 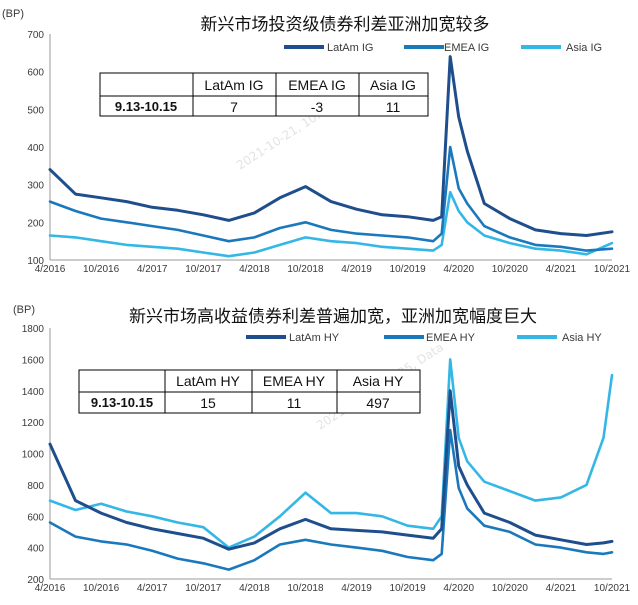 I want to click on legend-label: Asia HY, so click(x=582, y=338).